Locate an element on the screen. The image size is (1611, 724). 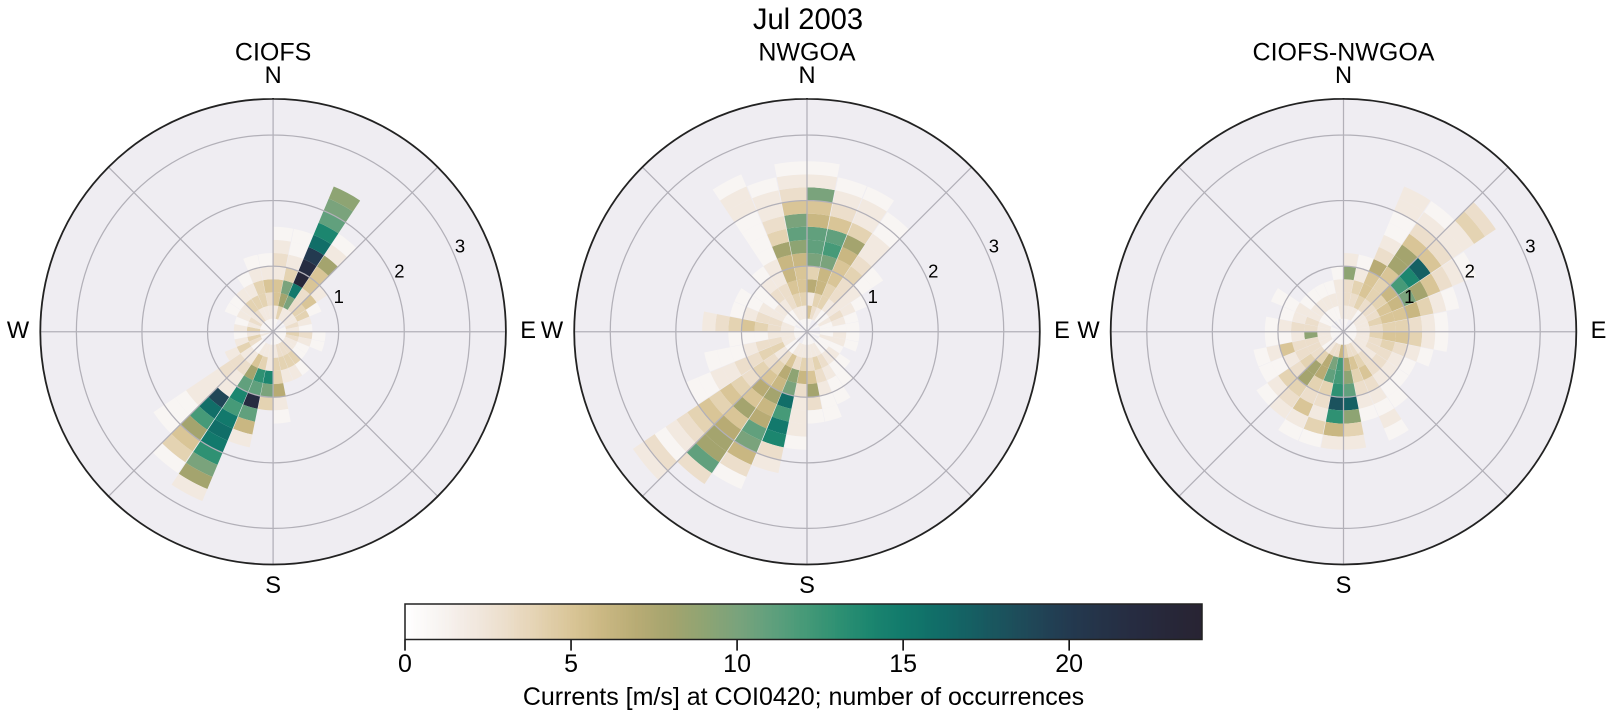
svg-text: CIOFS is located at coordinates (273, 52).